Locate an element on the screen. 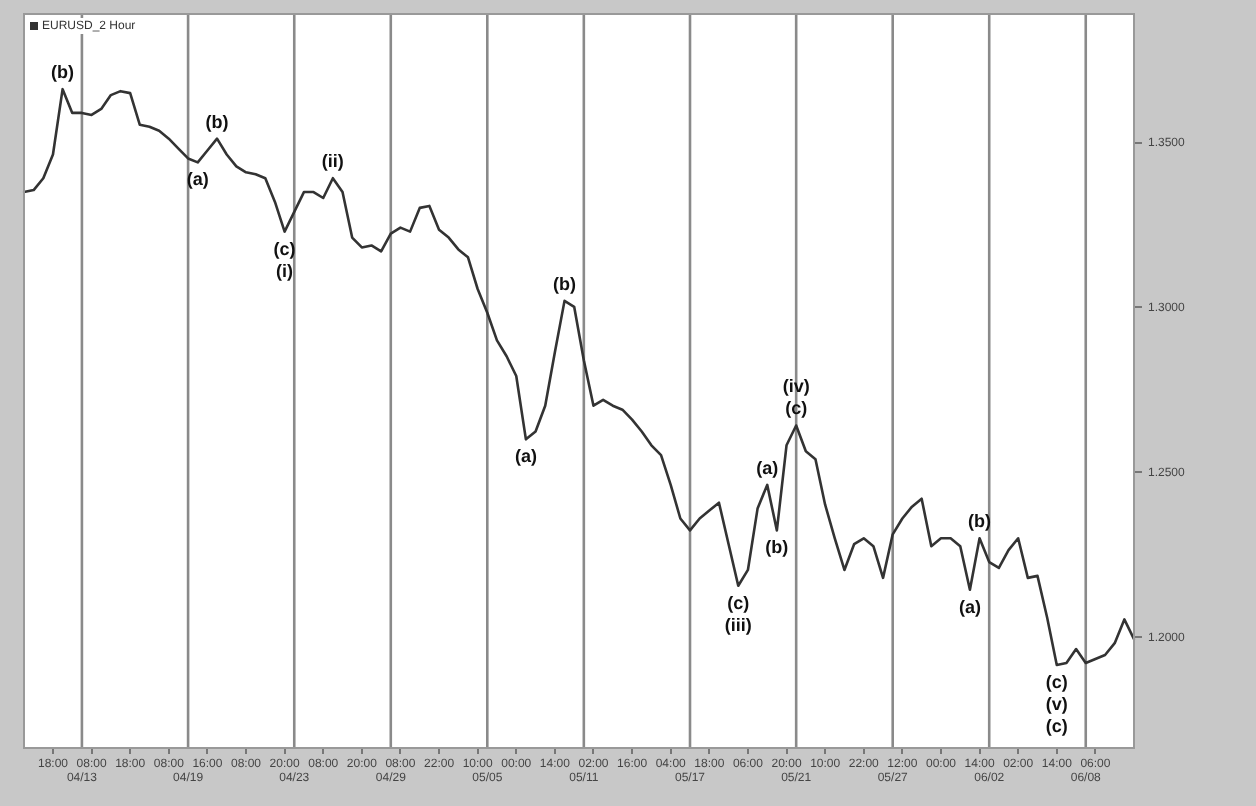 Image resolution: width=1256 pixels, height=806 pixels. data-label: (c) (i) is located at coordinates (284, 259).